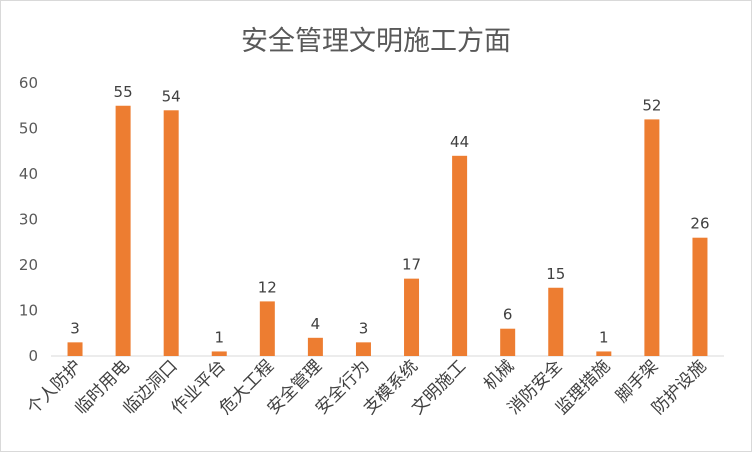 The image size is (752, 452). I want to click on y-tick-label: 0, so click(33, 356).